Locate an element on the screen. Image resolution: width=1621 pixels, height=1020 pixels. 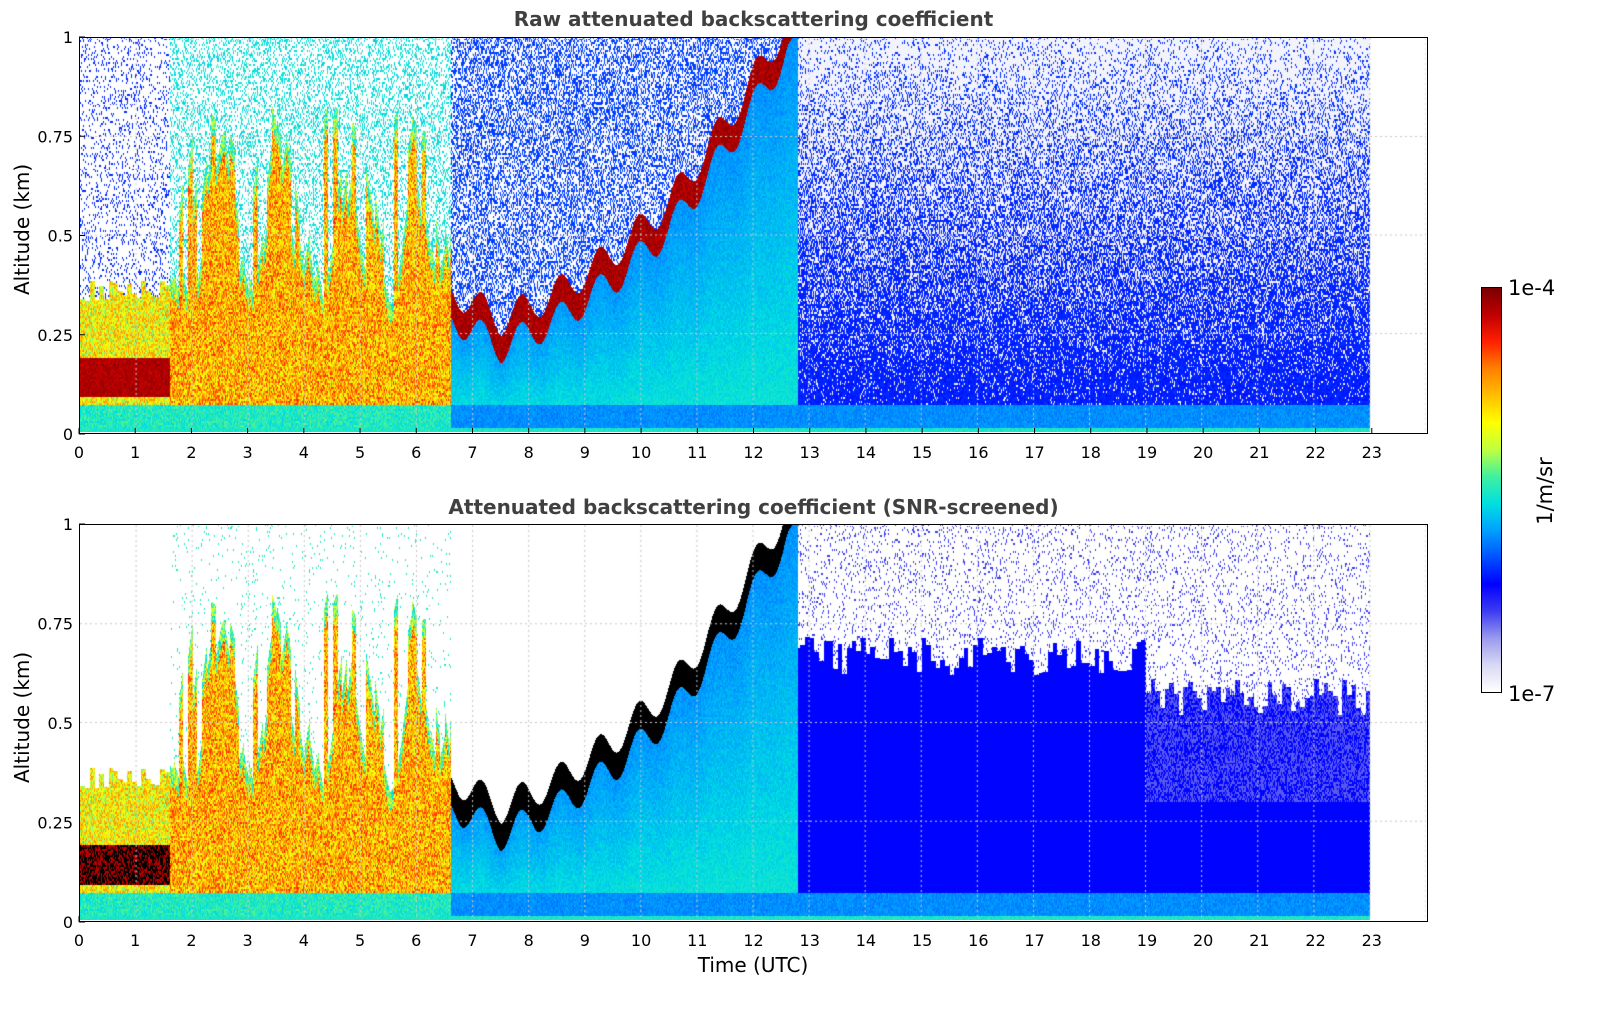
colorbar-min-label: 1e-7 is located at coordinates (1532, 694).